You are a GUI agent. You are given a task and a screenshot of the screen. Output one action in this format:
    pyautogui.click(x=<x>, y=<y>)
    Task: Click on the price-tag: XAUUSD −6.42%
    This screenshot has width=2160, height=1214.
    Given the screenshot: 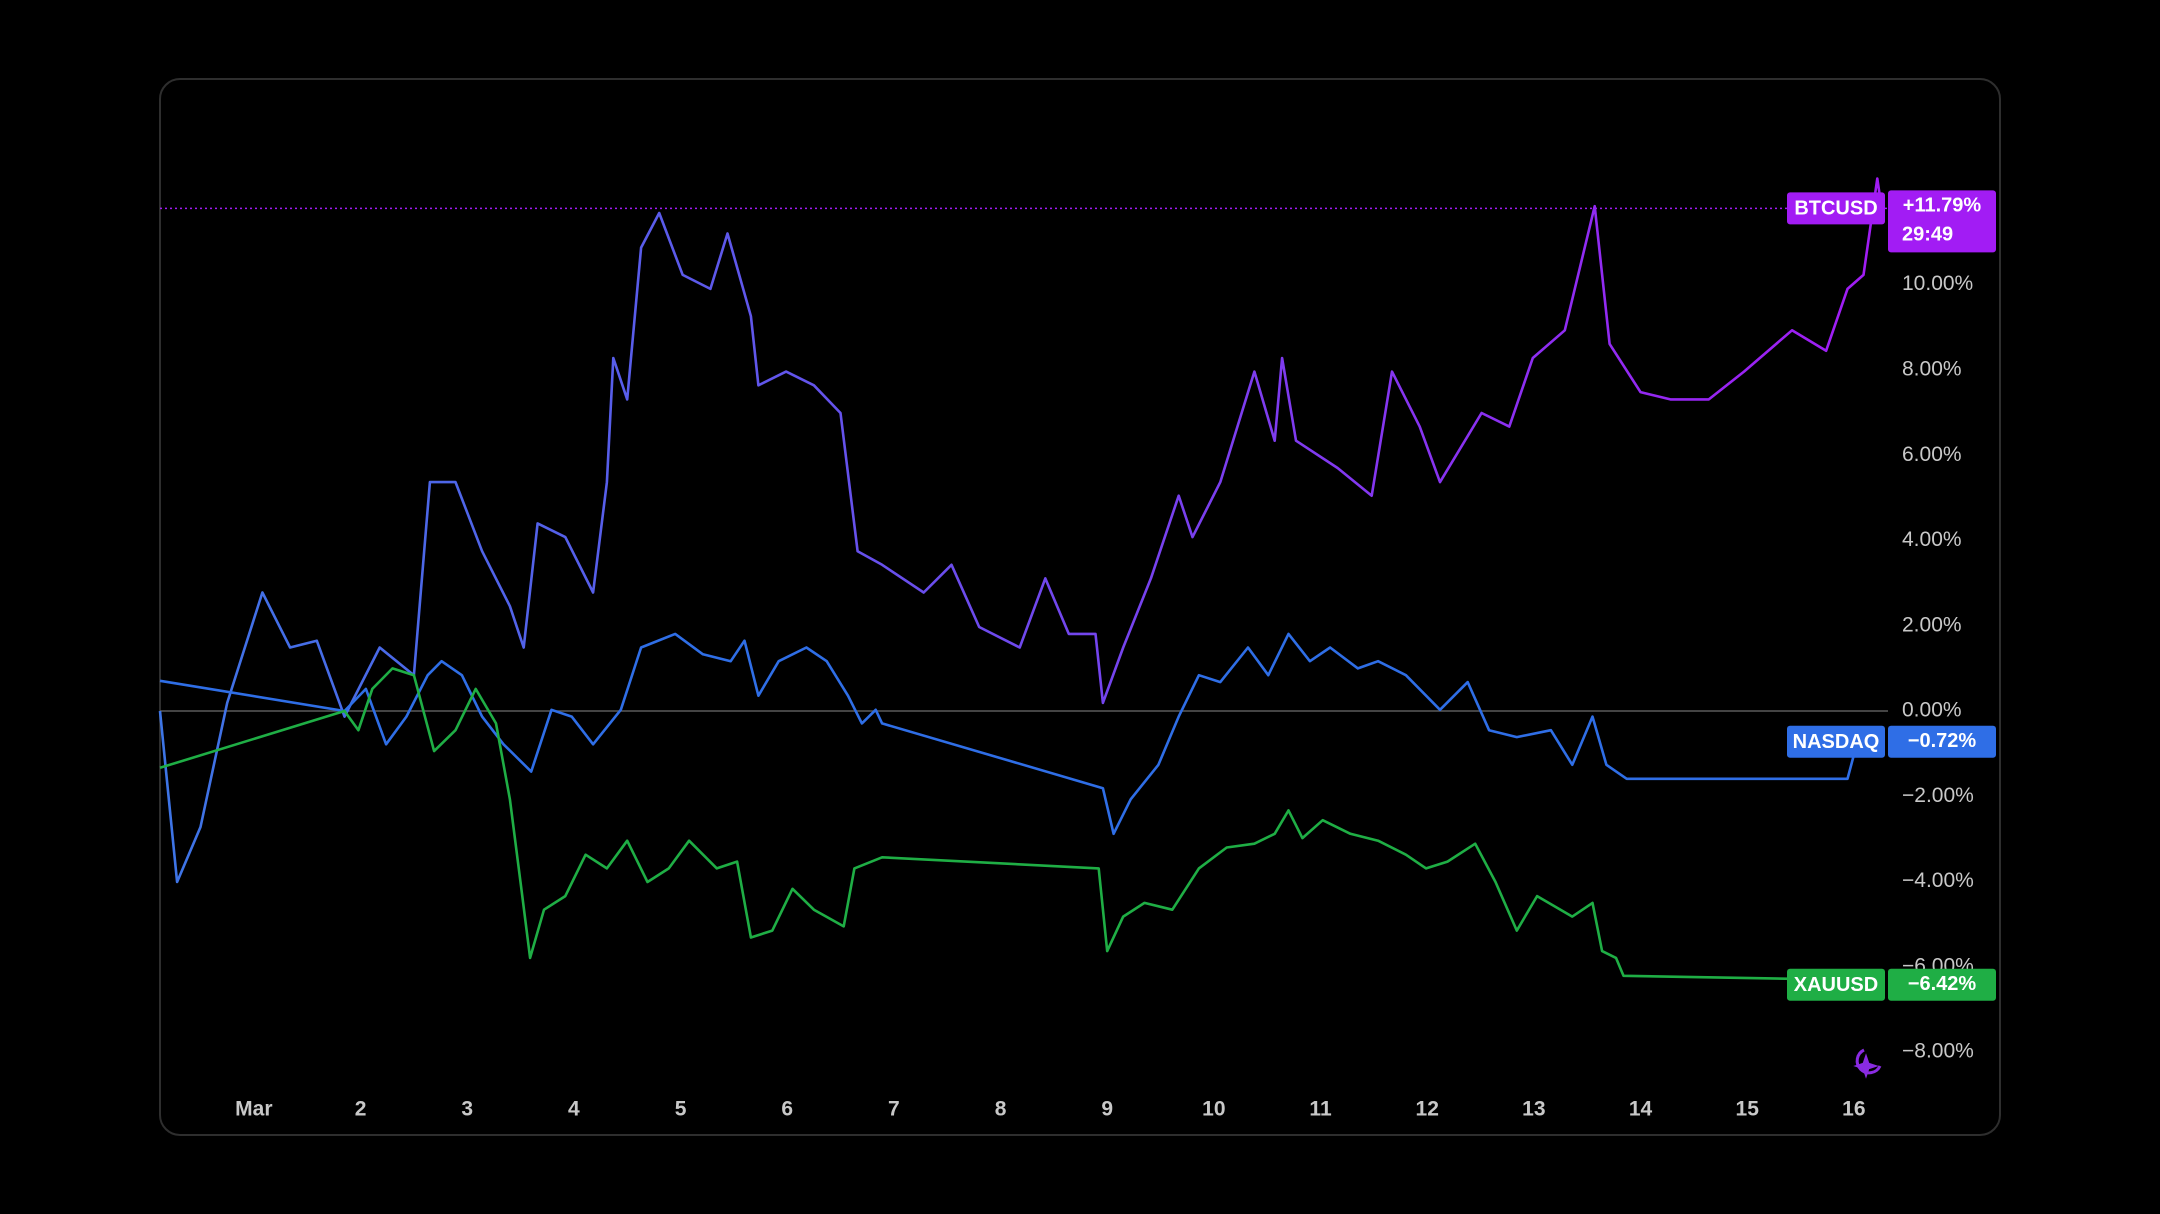 What is the action you would take?
    pyautogui.click(x=1891, y=984)
    